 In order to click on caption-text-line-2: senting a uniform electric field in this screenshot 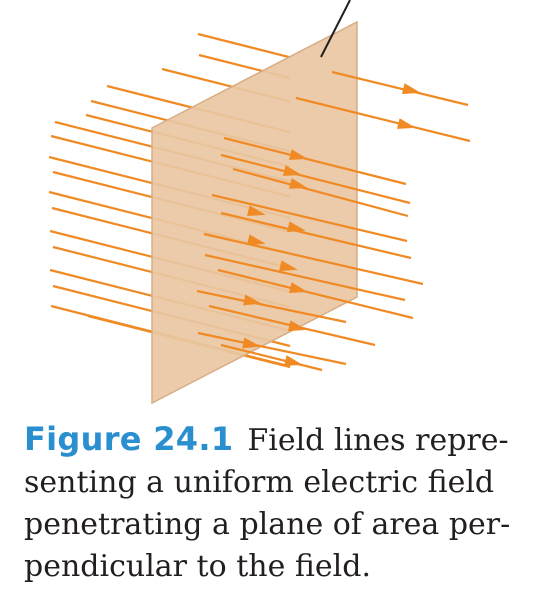, I will do `click(259, 482)`.